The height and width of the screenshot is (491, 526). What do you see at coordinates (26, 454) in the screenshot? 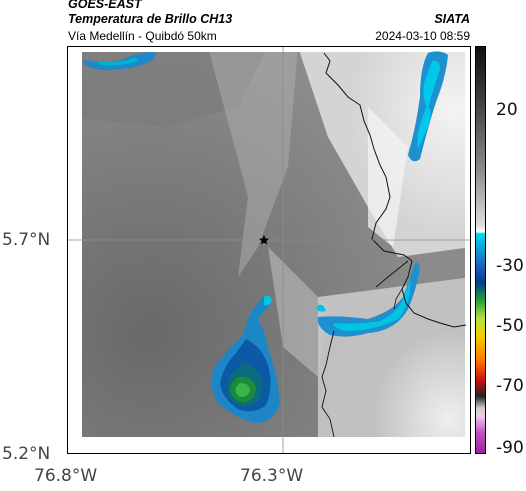
I see `latitude-label-lower: 5.2°N` at bounding box center [26, 454].